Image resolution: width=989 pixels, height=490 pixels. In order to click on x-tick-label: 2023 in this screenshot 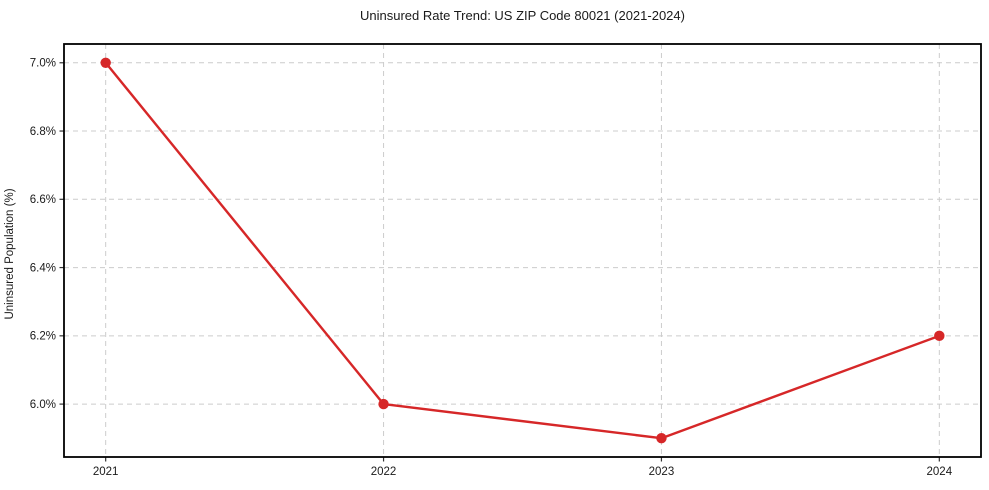, I will do `click(662, 472)`.